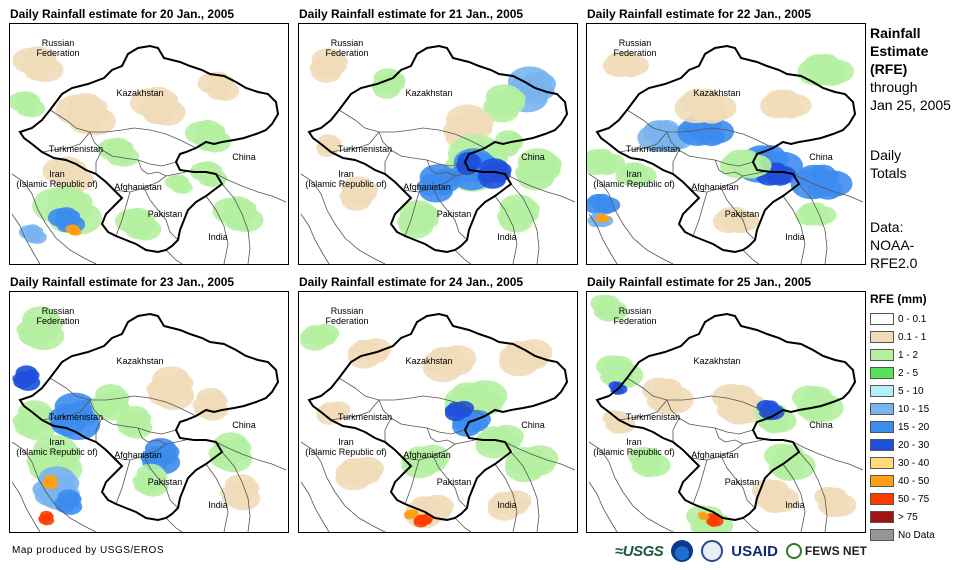 The height and width of the screenshot is (570, 965). I want to click on usaid-logo: USAID, so click(754, 551).